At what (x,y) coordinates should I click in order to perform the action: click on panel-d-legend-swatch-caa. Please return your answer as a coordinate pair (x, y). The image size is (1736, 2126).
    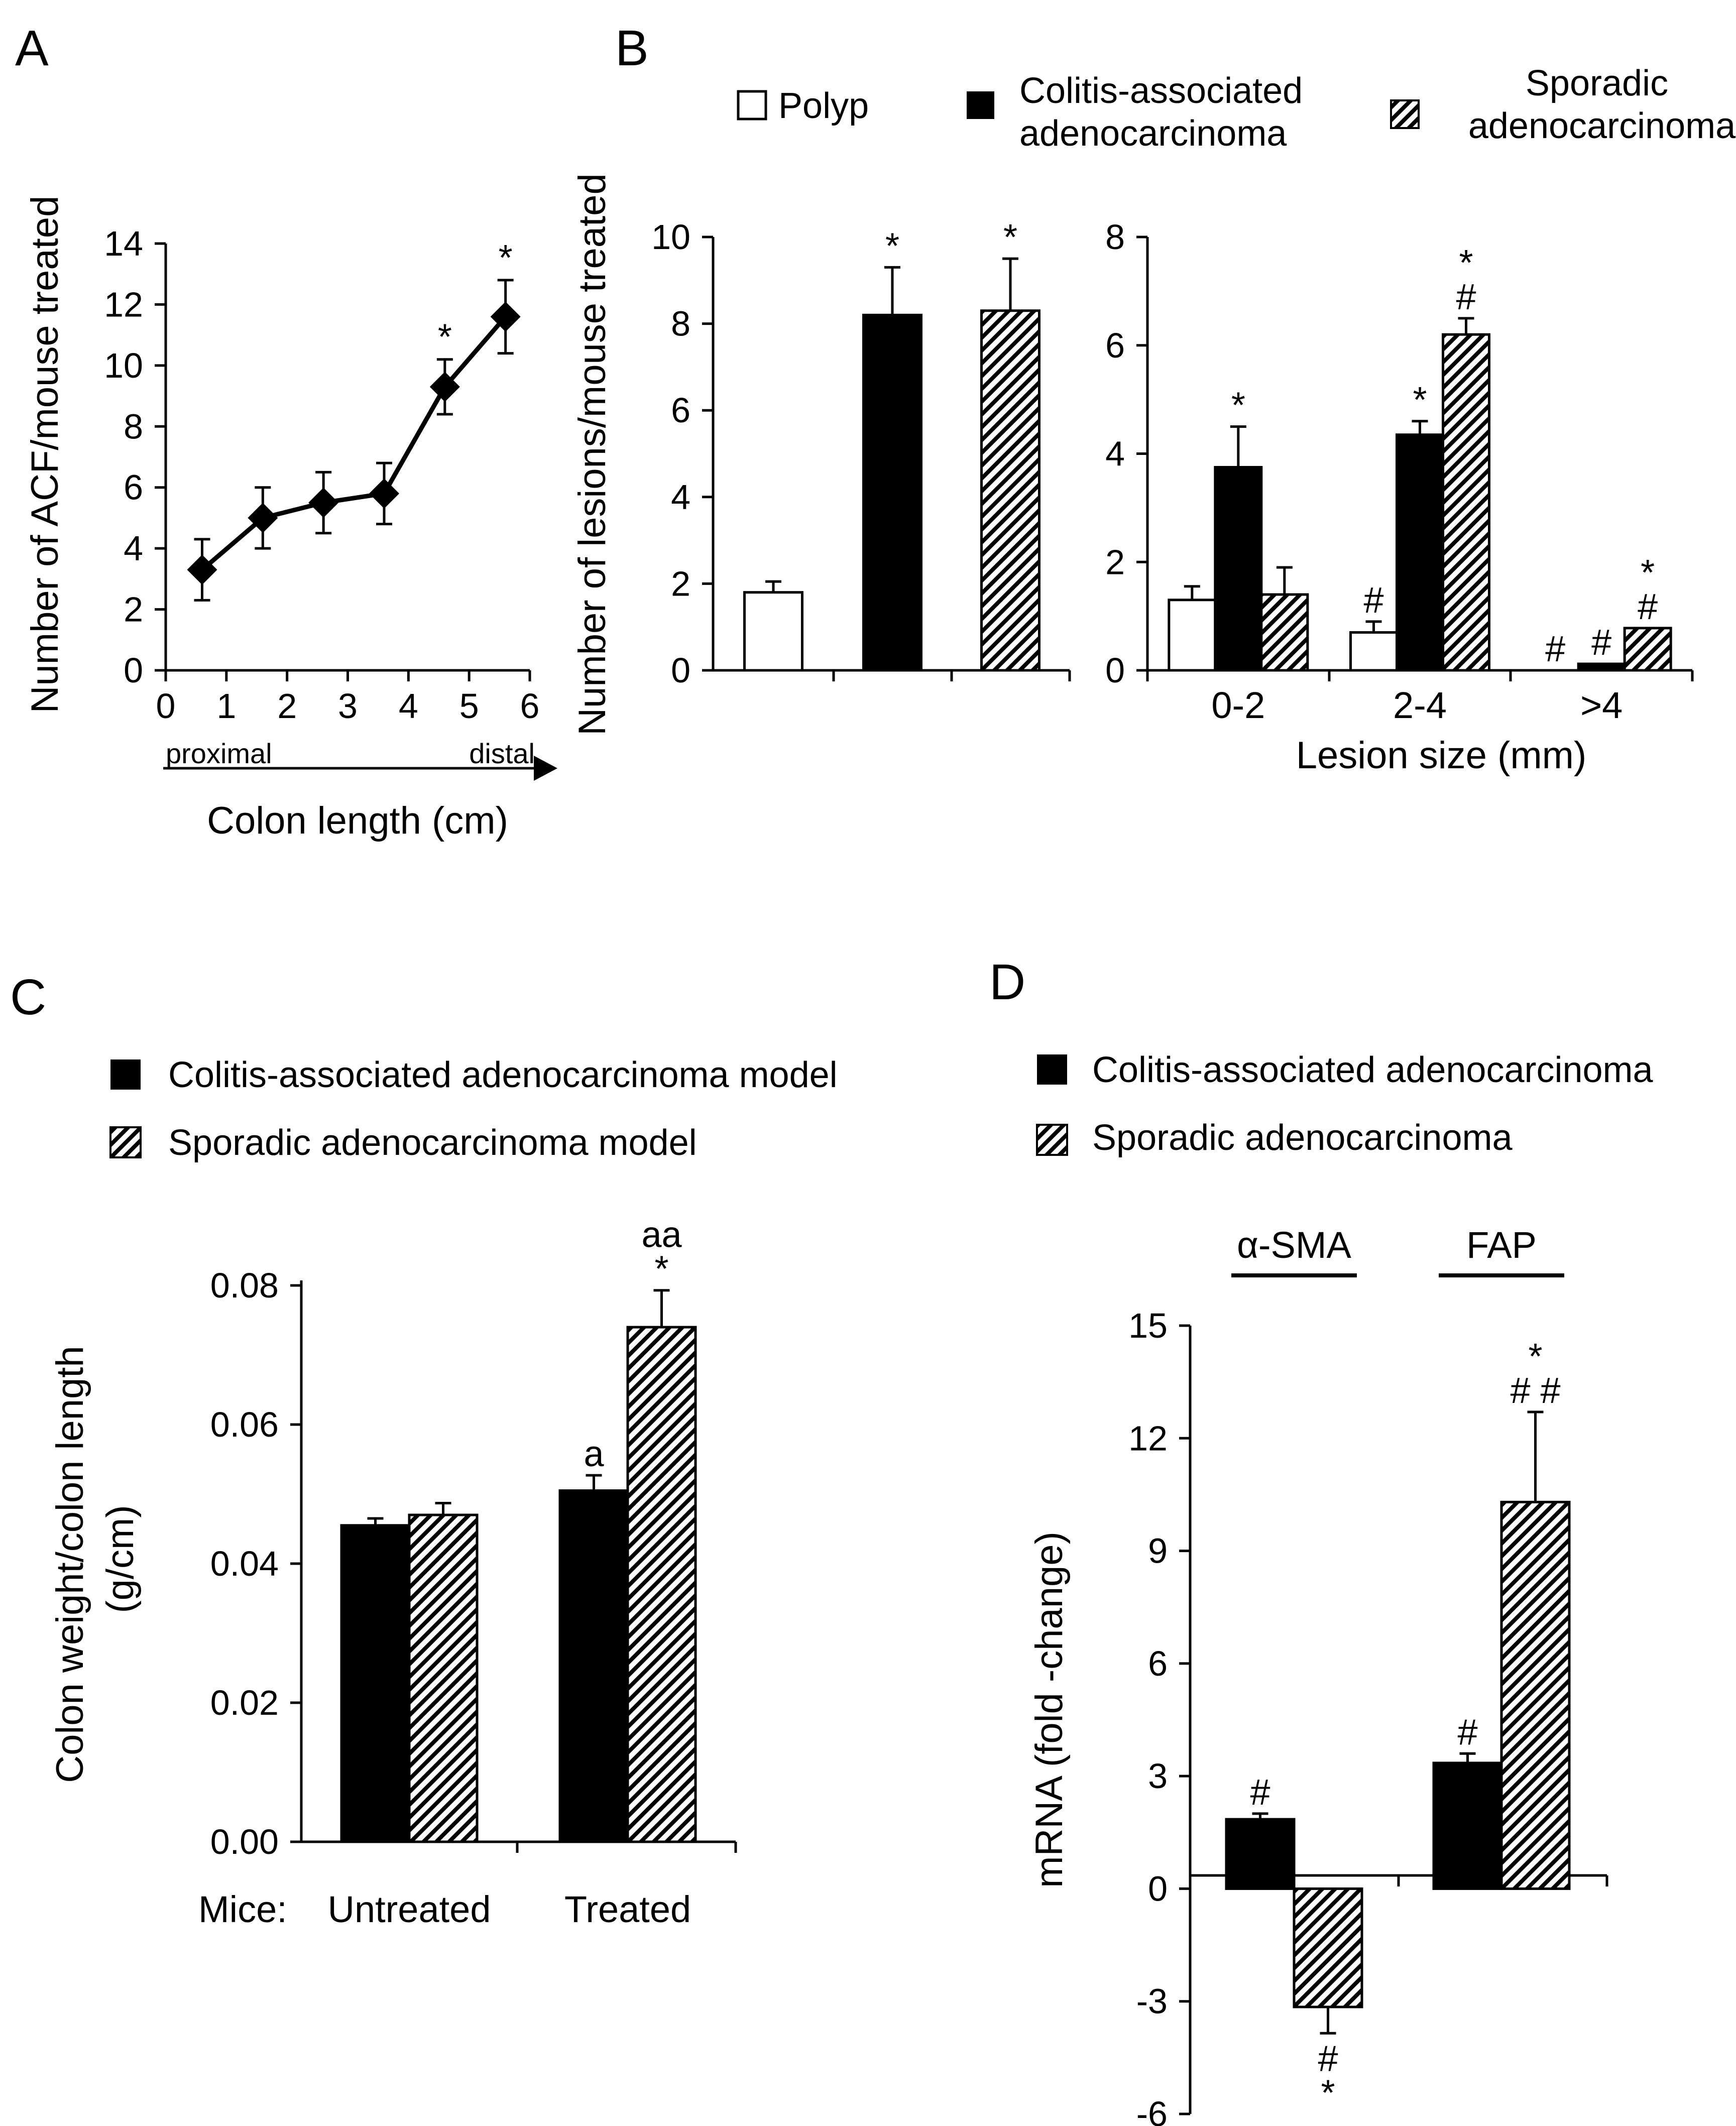
    Looking at the image, I should click on (1052, 1069).